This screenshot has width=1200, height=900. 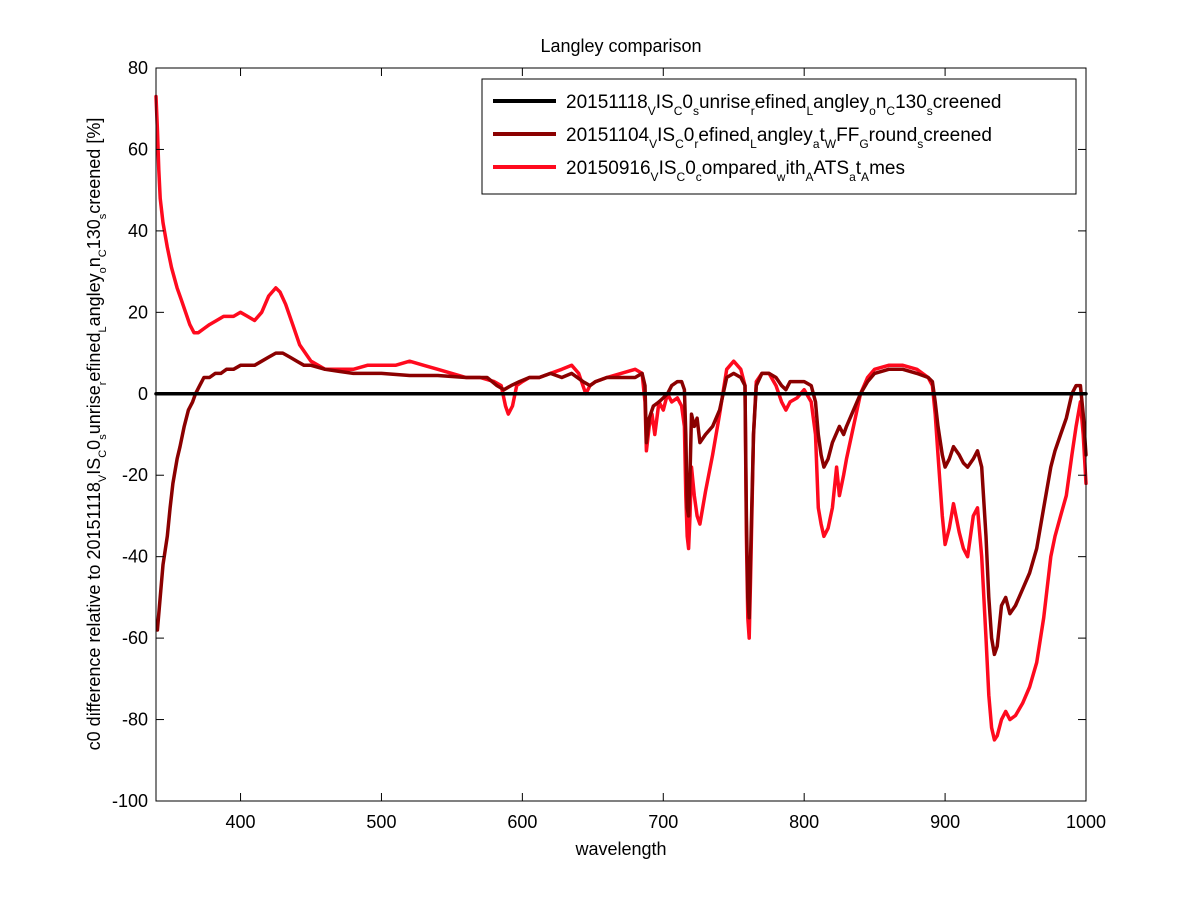 I want to click on y-tick-label: 20, so click(x=138, y=312).